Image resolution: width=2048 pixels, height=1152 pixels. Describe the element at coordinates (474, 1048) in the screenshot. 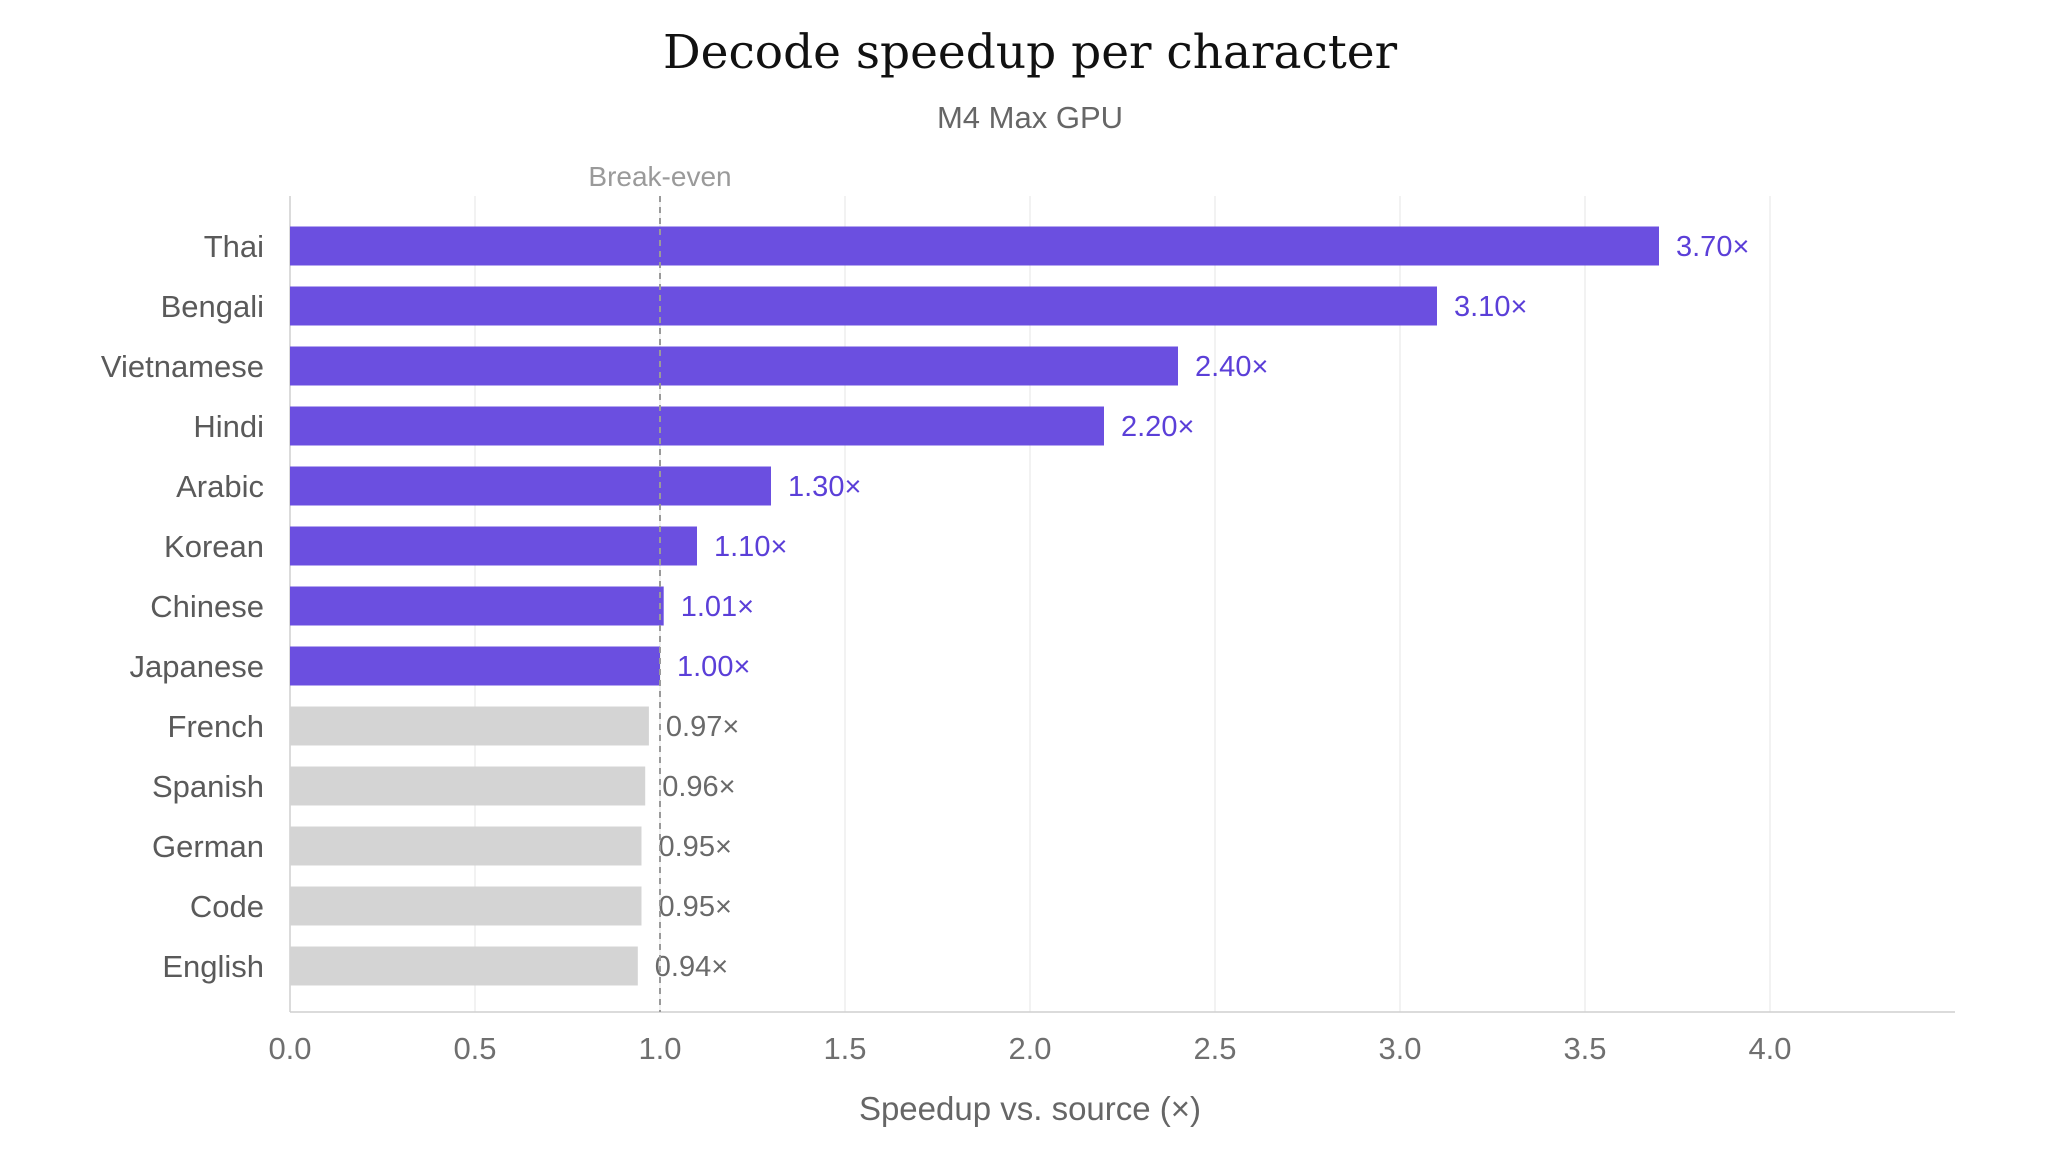

I see `x-tick-label: 0.5` at that location.